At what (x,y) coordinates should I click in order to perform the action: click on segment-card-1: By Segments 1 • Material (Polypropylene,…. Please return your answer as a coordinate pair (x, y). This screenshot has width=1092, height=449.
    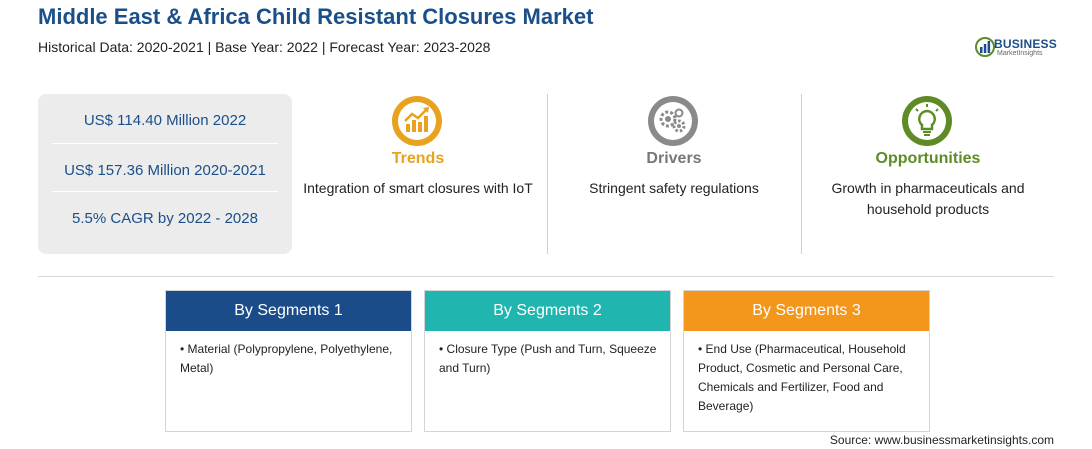
    Looking at the image, I should click on (288, 361).